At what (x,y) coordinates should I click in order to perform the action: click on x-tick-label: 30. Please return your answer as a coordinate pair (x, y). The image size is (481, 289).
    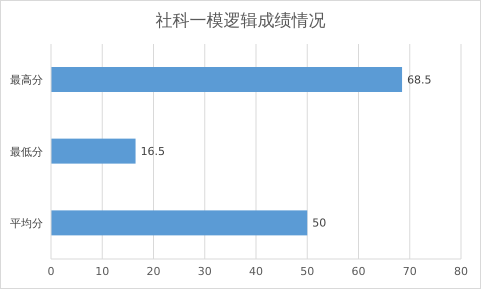
    Looking at the image, I should click on (205, 271).